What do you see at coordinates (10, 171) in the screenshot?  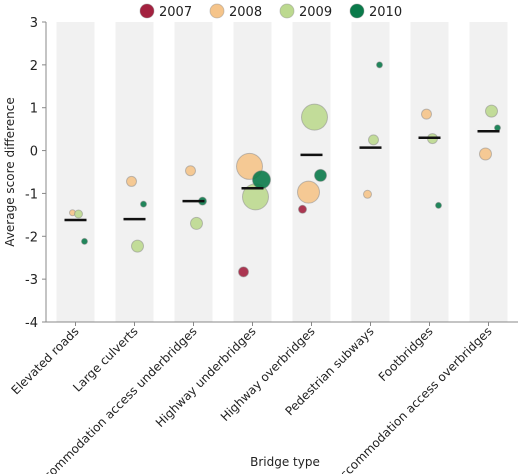 I see `y-axis-label: Average score difference` at bounding box center [10, 171].